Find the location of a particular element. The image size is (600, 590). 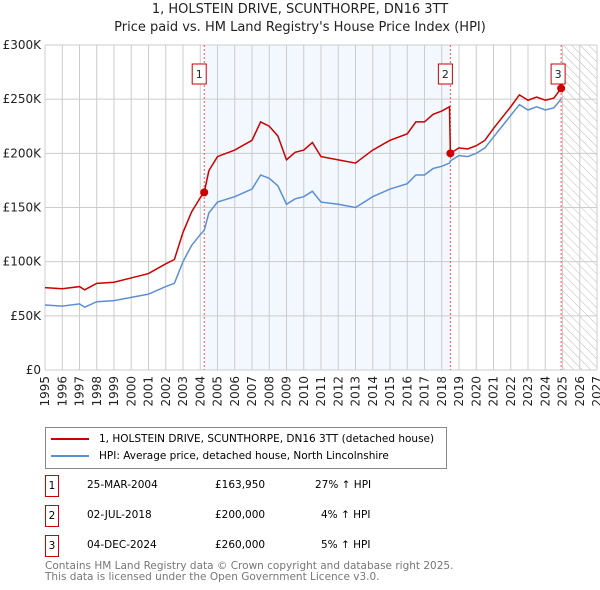

sale-price: £200,000 is located at coordinates (240, 515).